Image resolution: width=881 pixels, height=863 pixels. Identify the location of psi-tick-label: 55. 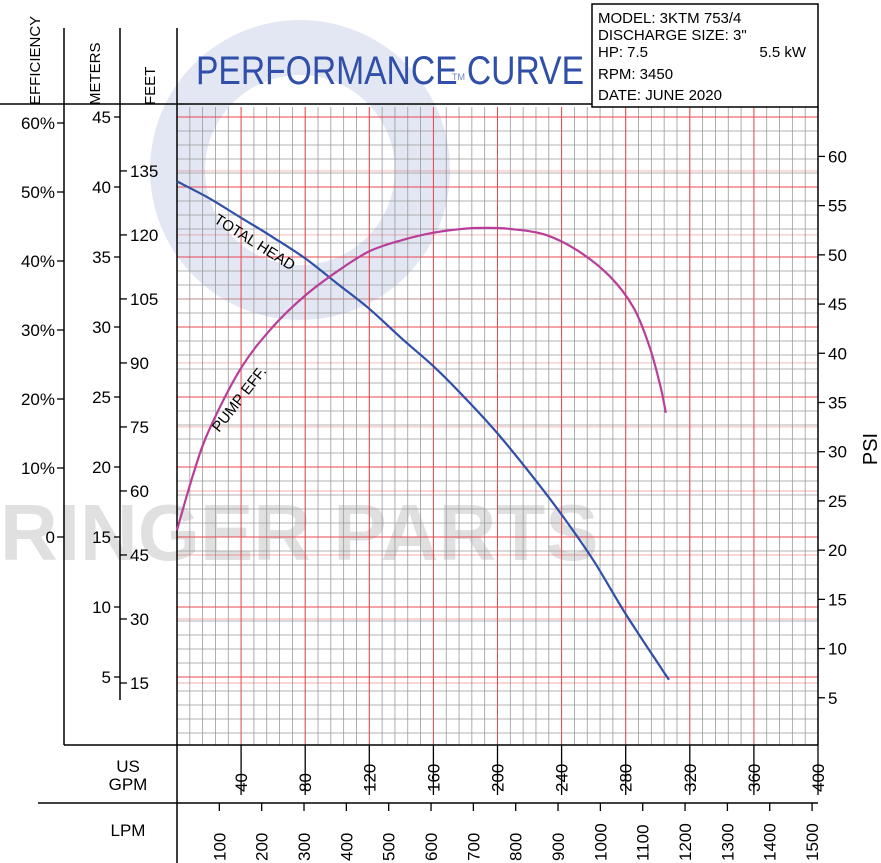
(837, 206).